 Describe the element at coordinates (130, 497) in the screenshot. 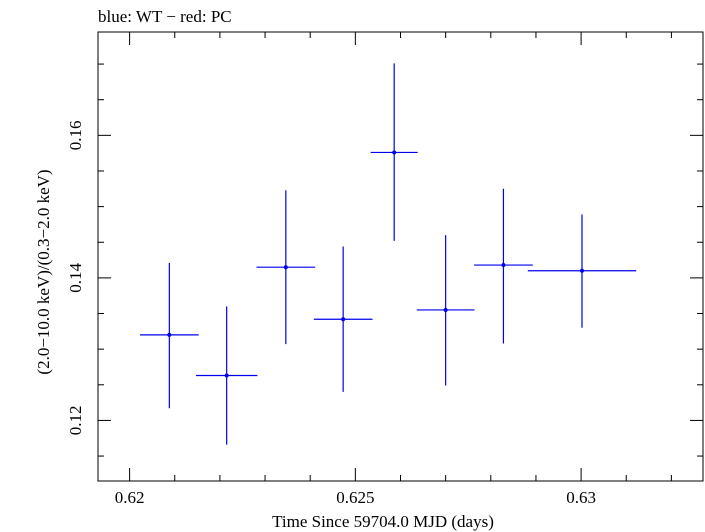

I see `x-tick-label: 0.62` at that location.